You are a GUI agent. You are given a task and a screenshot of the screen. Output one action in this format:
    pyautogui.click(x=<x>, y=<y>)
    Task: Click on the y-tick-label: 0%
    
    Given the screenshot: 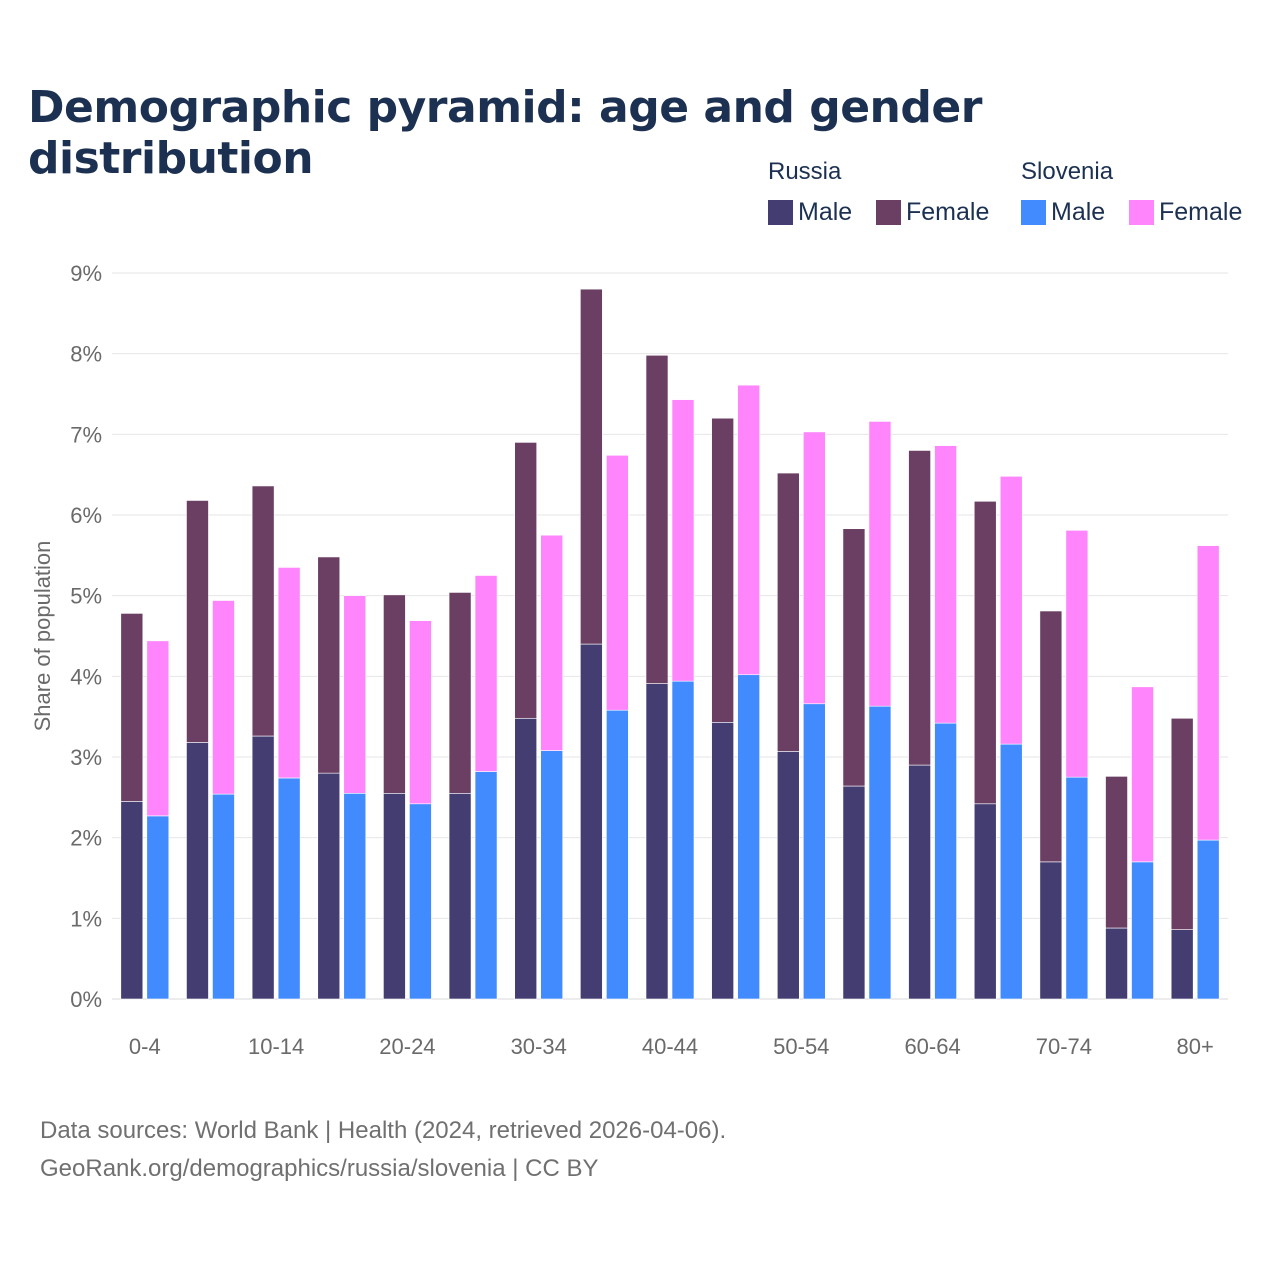 What is the action you would take?
    pyautogui.click(x=86, y=999)
    